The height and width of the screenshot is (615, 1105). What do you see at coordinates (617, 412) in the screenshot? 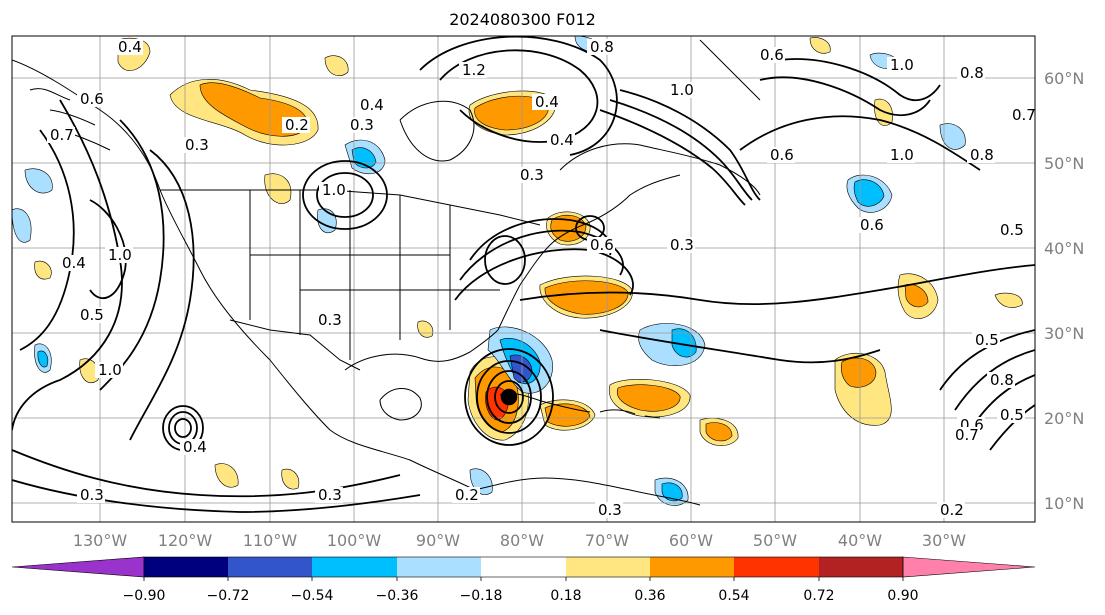
I see `hispaniola` at bounding box center [617, 412].